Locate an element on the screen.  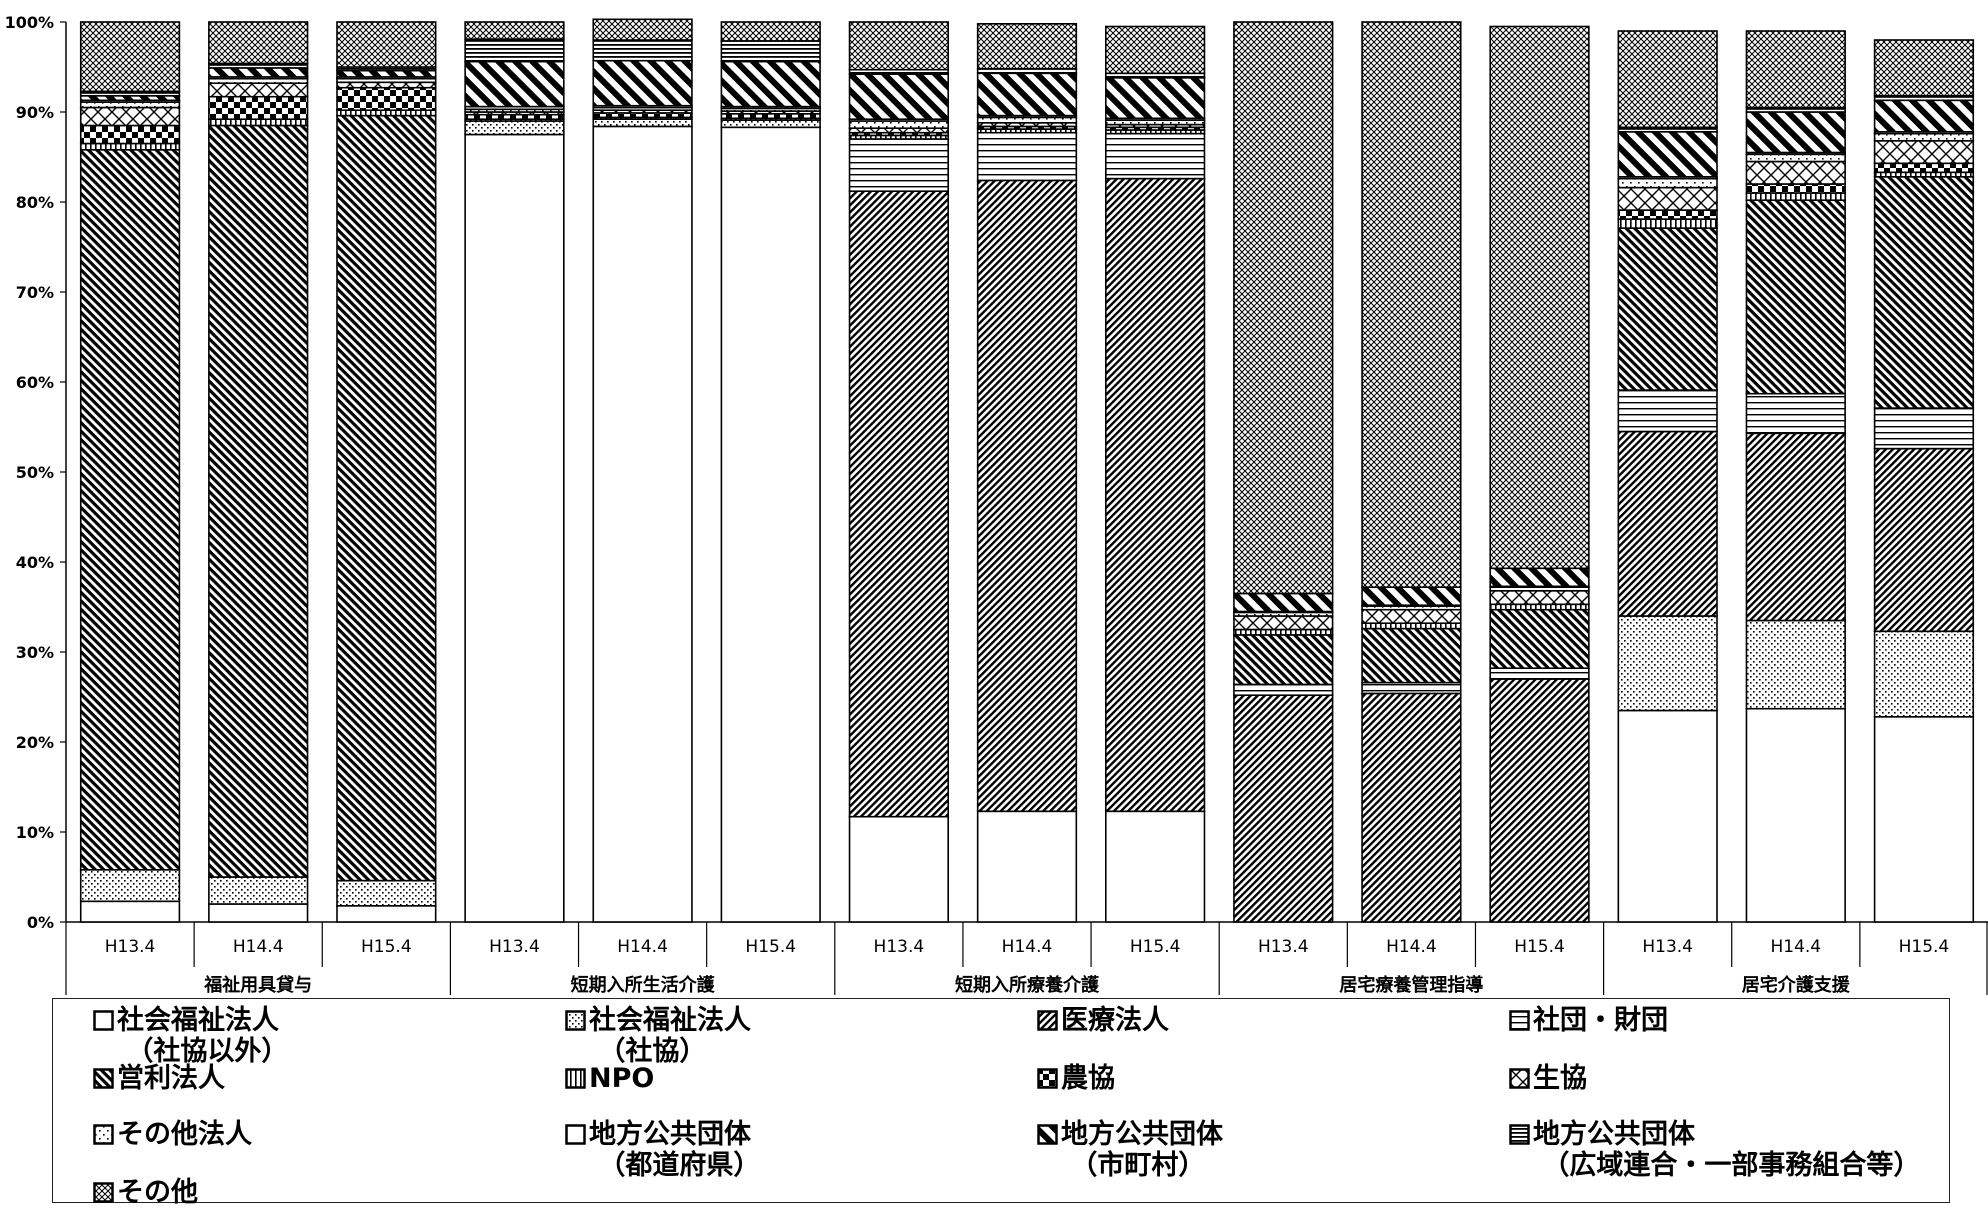
legend-item: その他法人 is located at coordinates (172, 1134).